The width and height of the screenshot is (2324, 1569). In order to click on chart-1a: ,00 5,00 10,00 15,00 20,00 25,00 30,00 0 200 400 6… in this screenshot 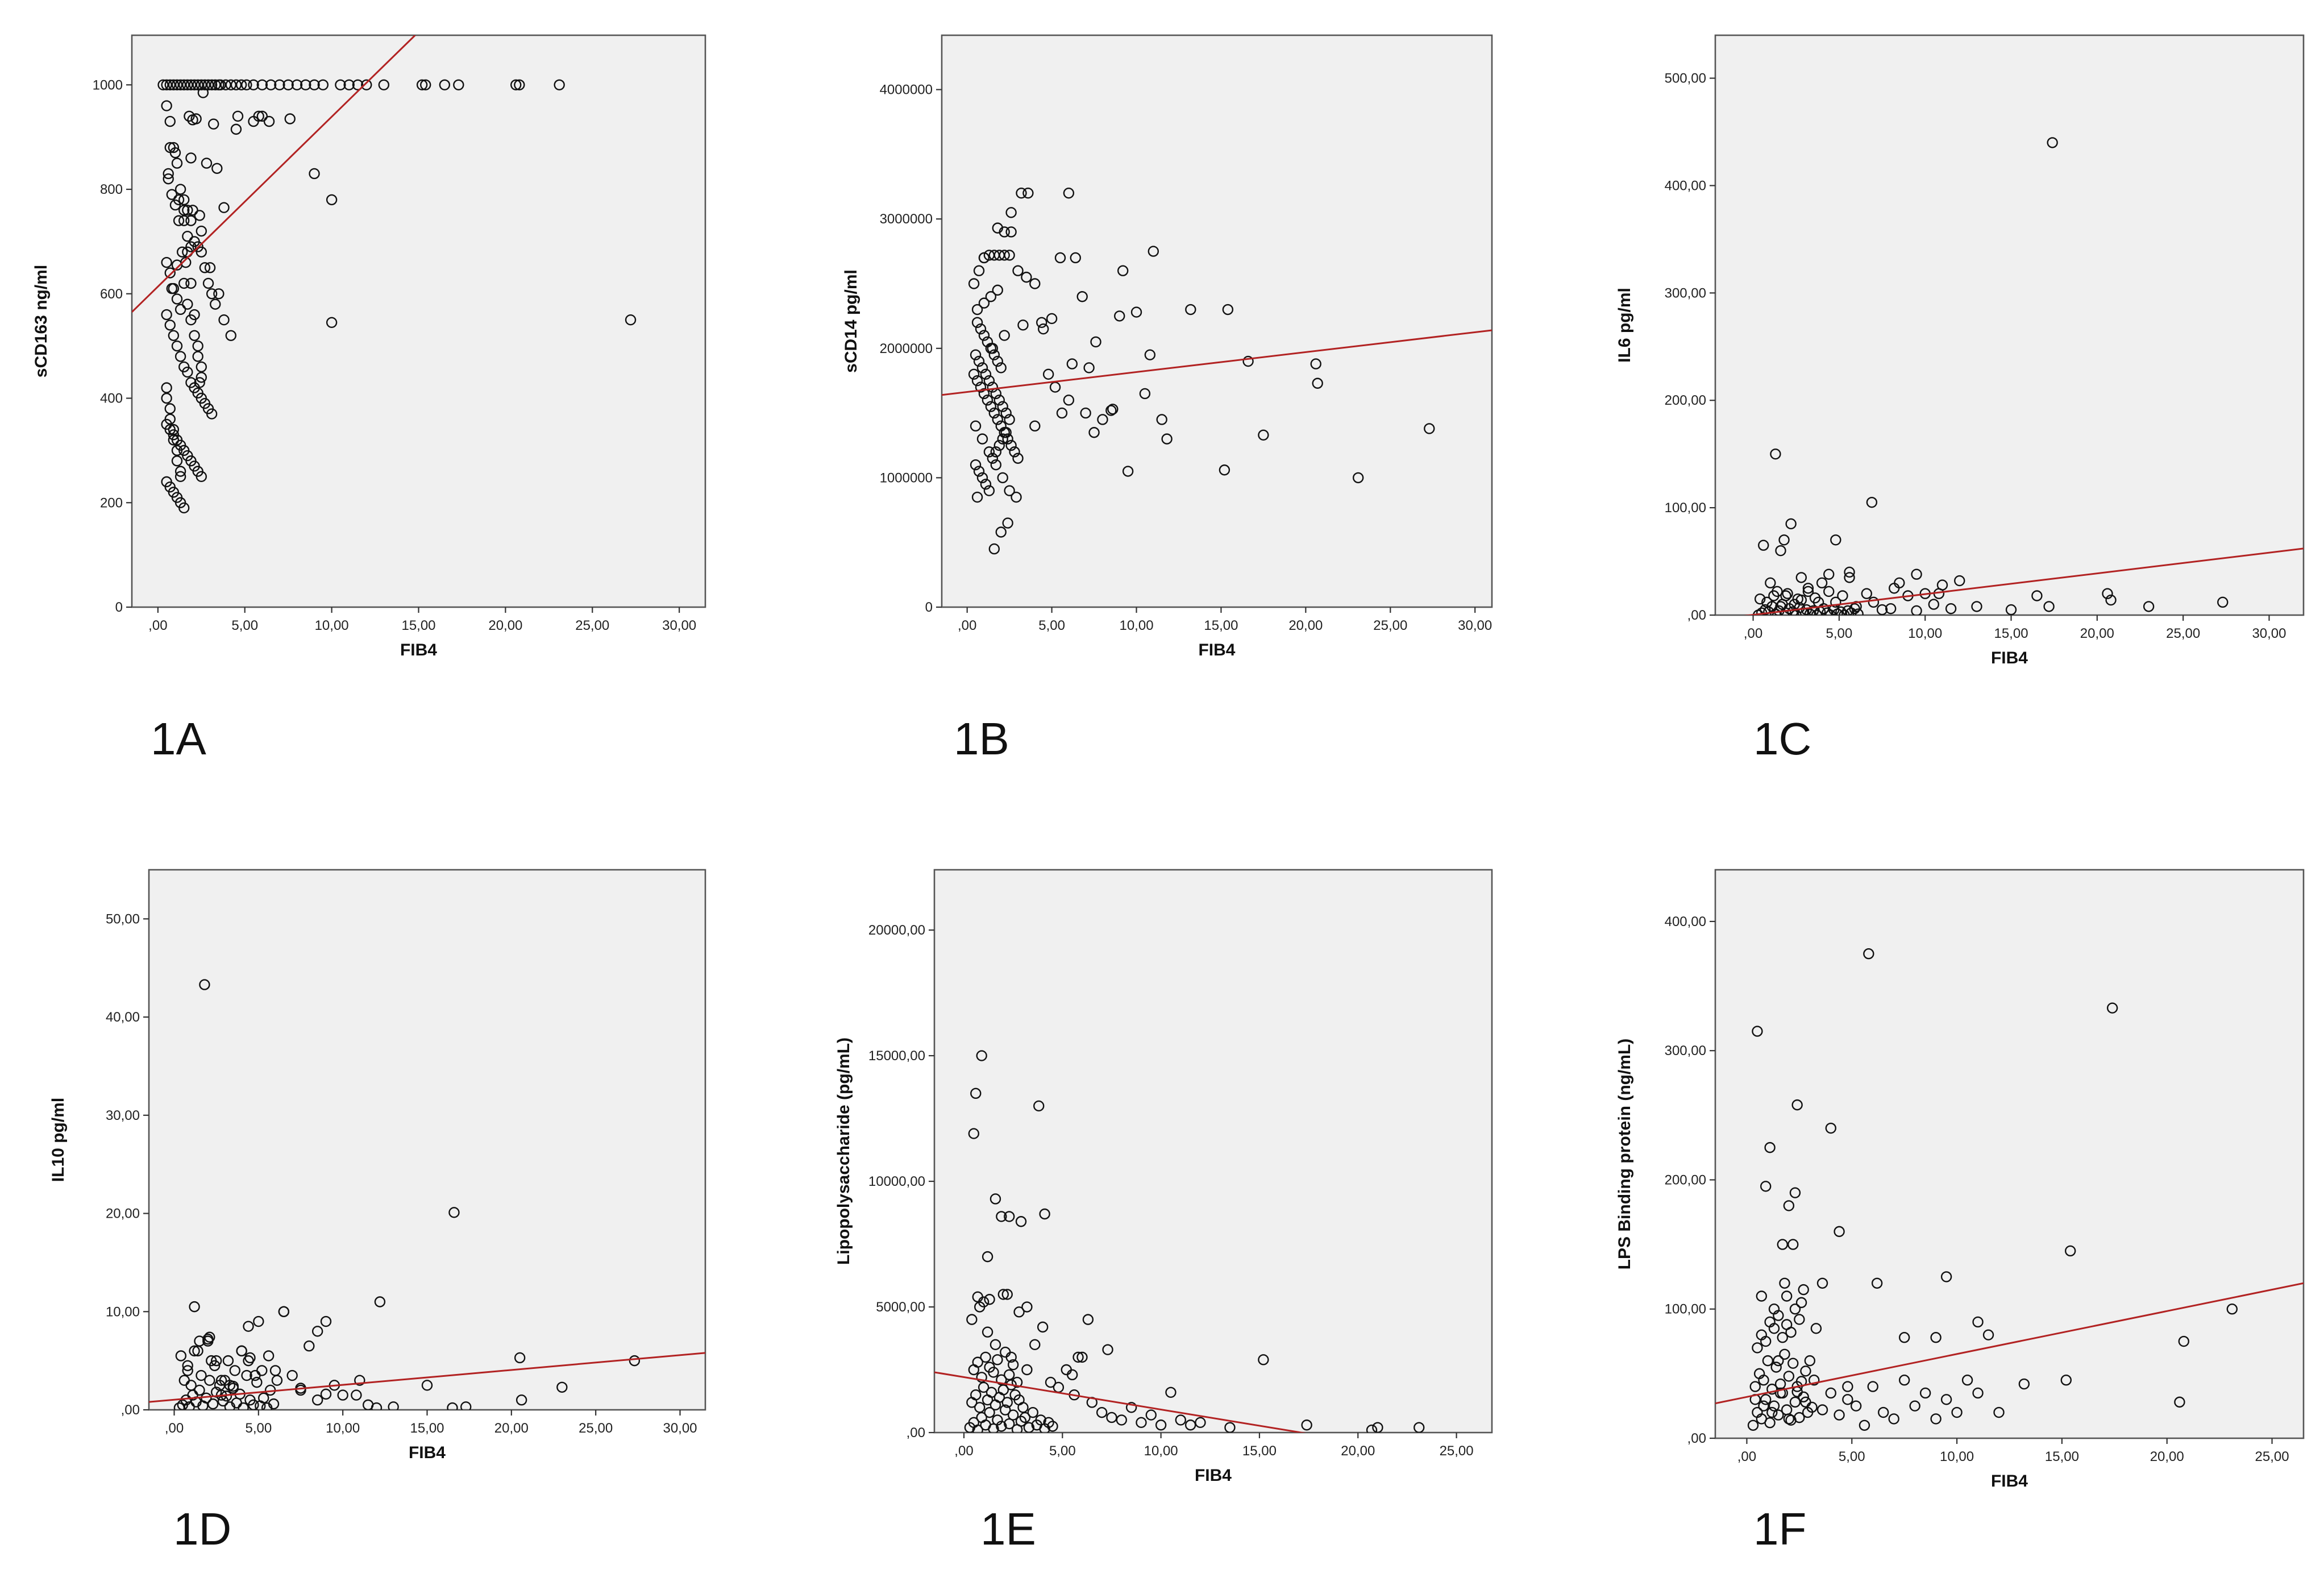, I will do `click(369, 346)`.